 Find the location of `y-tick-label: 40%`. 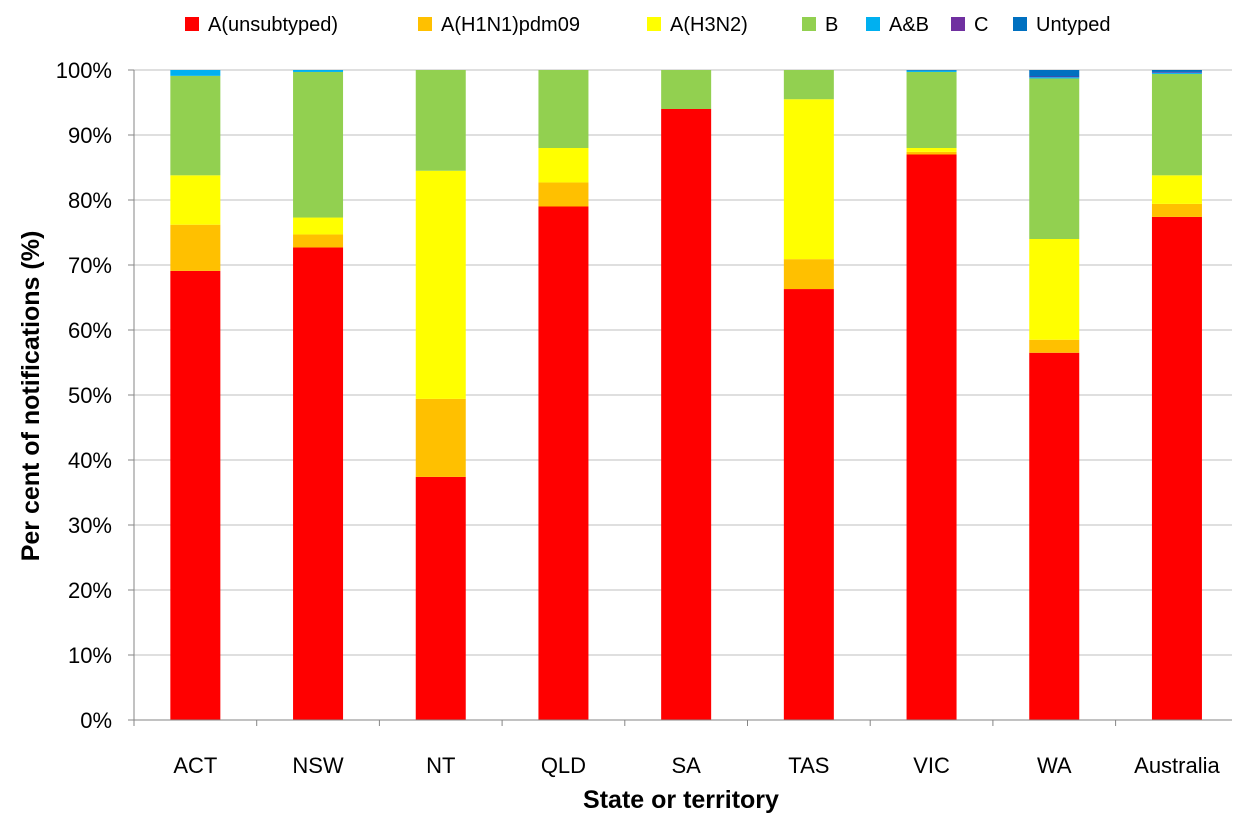

y-tick-label: 40% is located at coordinates (90, 460).